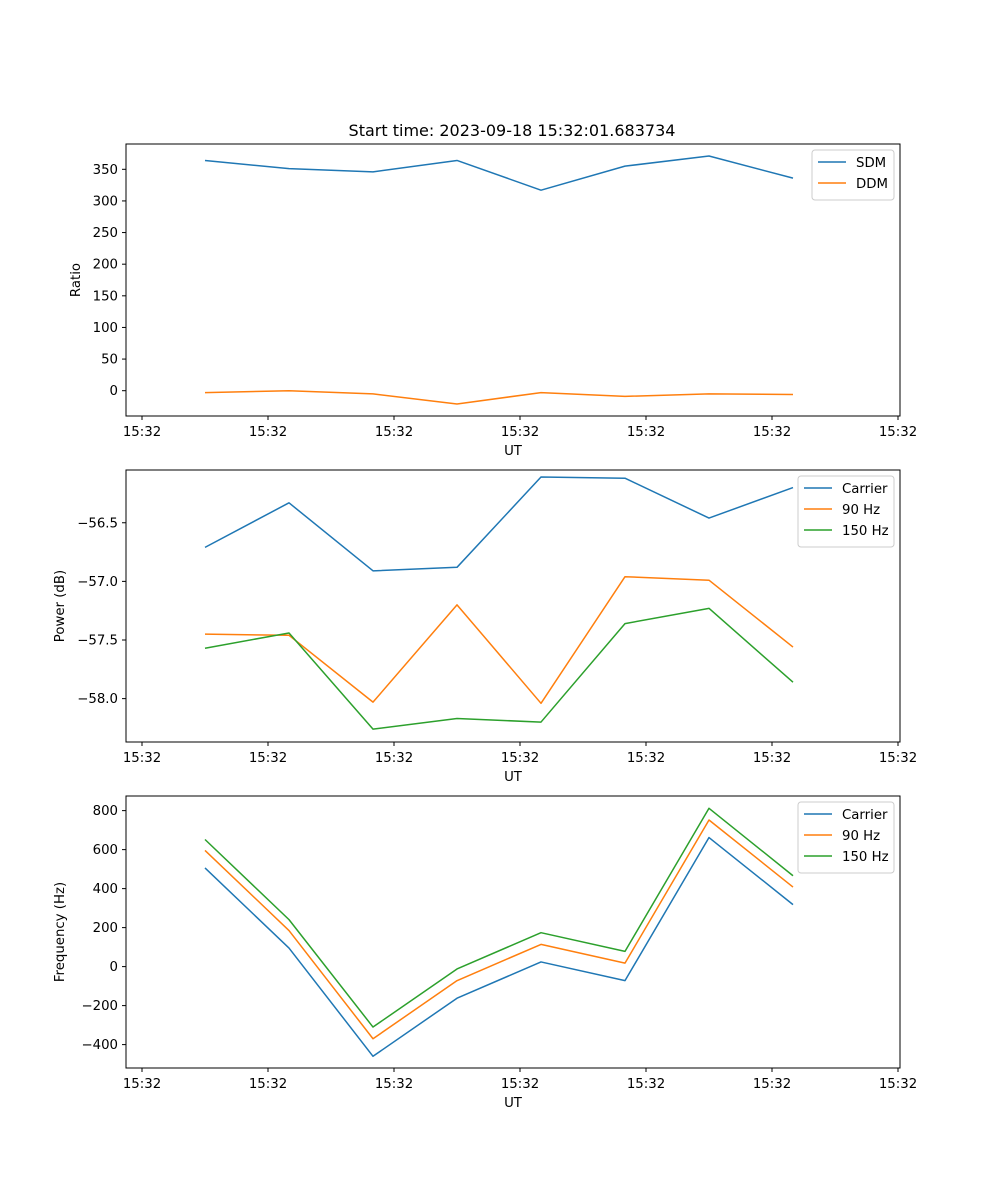 The height and width of the screenshot is (1200, 1000). What do you see at coordinates (512, 130) in the screenshot?
I see `figure-title: Start time: 2023-09-18 15:32:01.683734` at bounding box center [512, 130].